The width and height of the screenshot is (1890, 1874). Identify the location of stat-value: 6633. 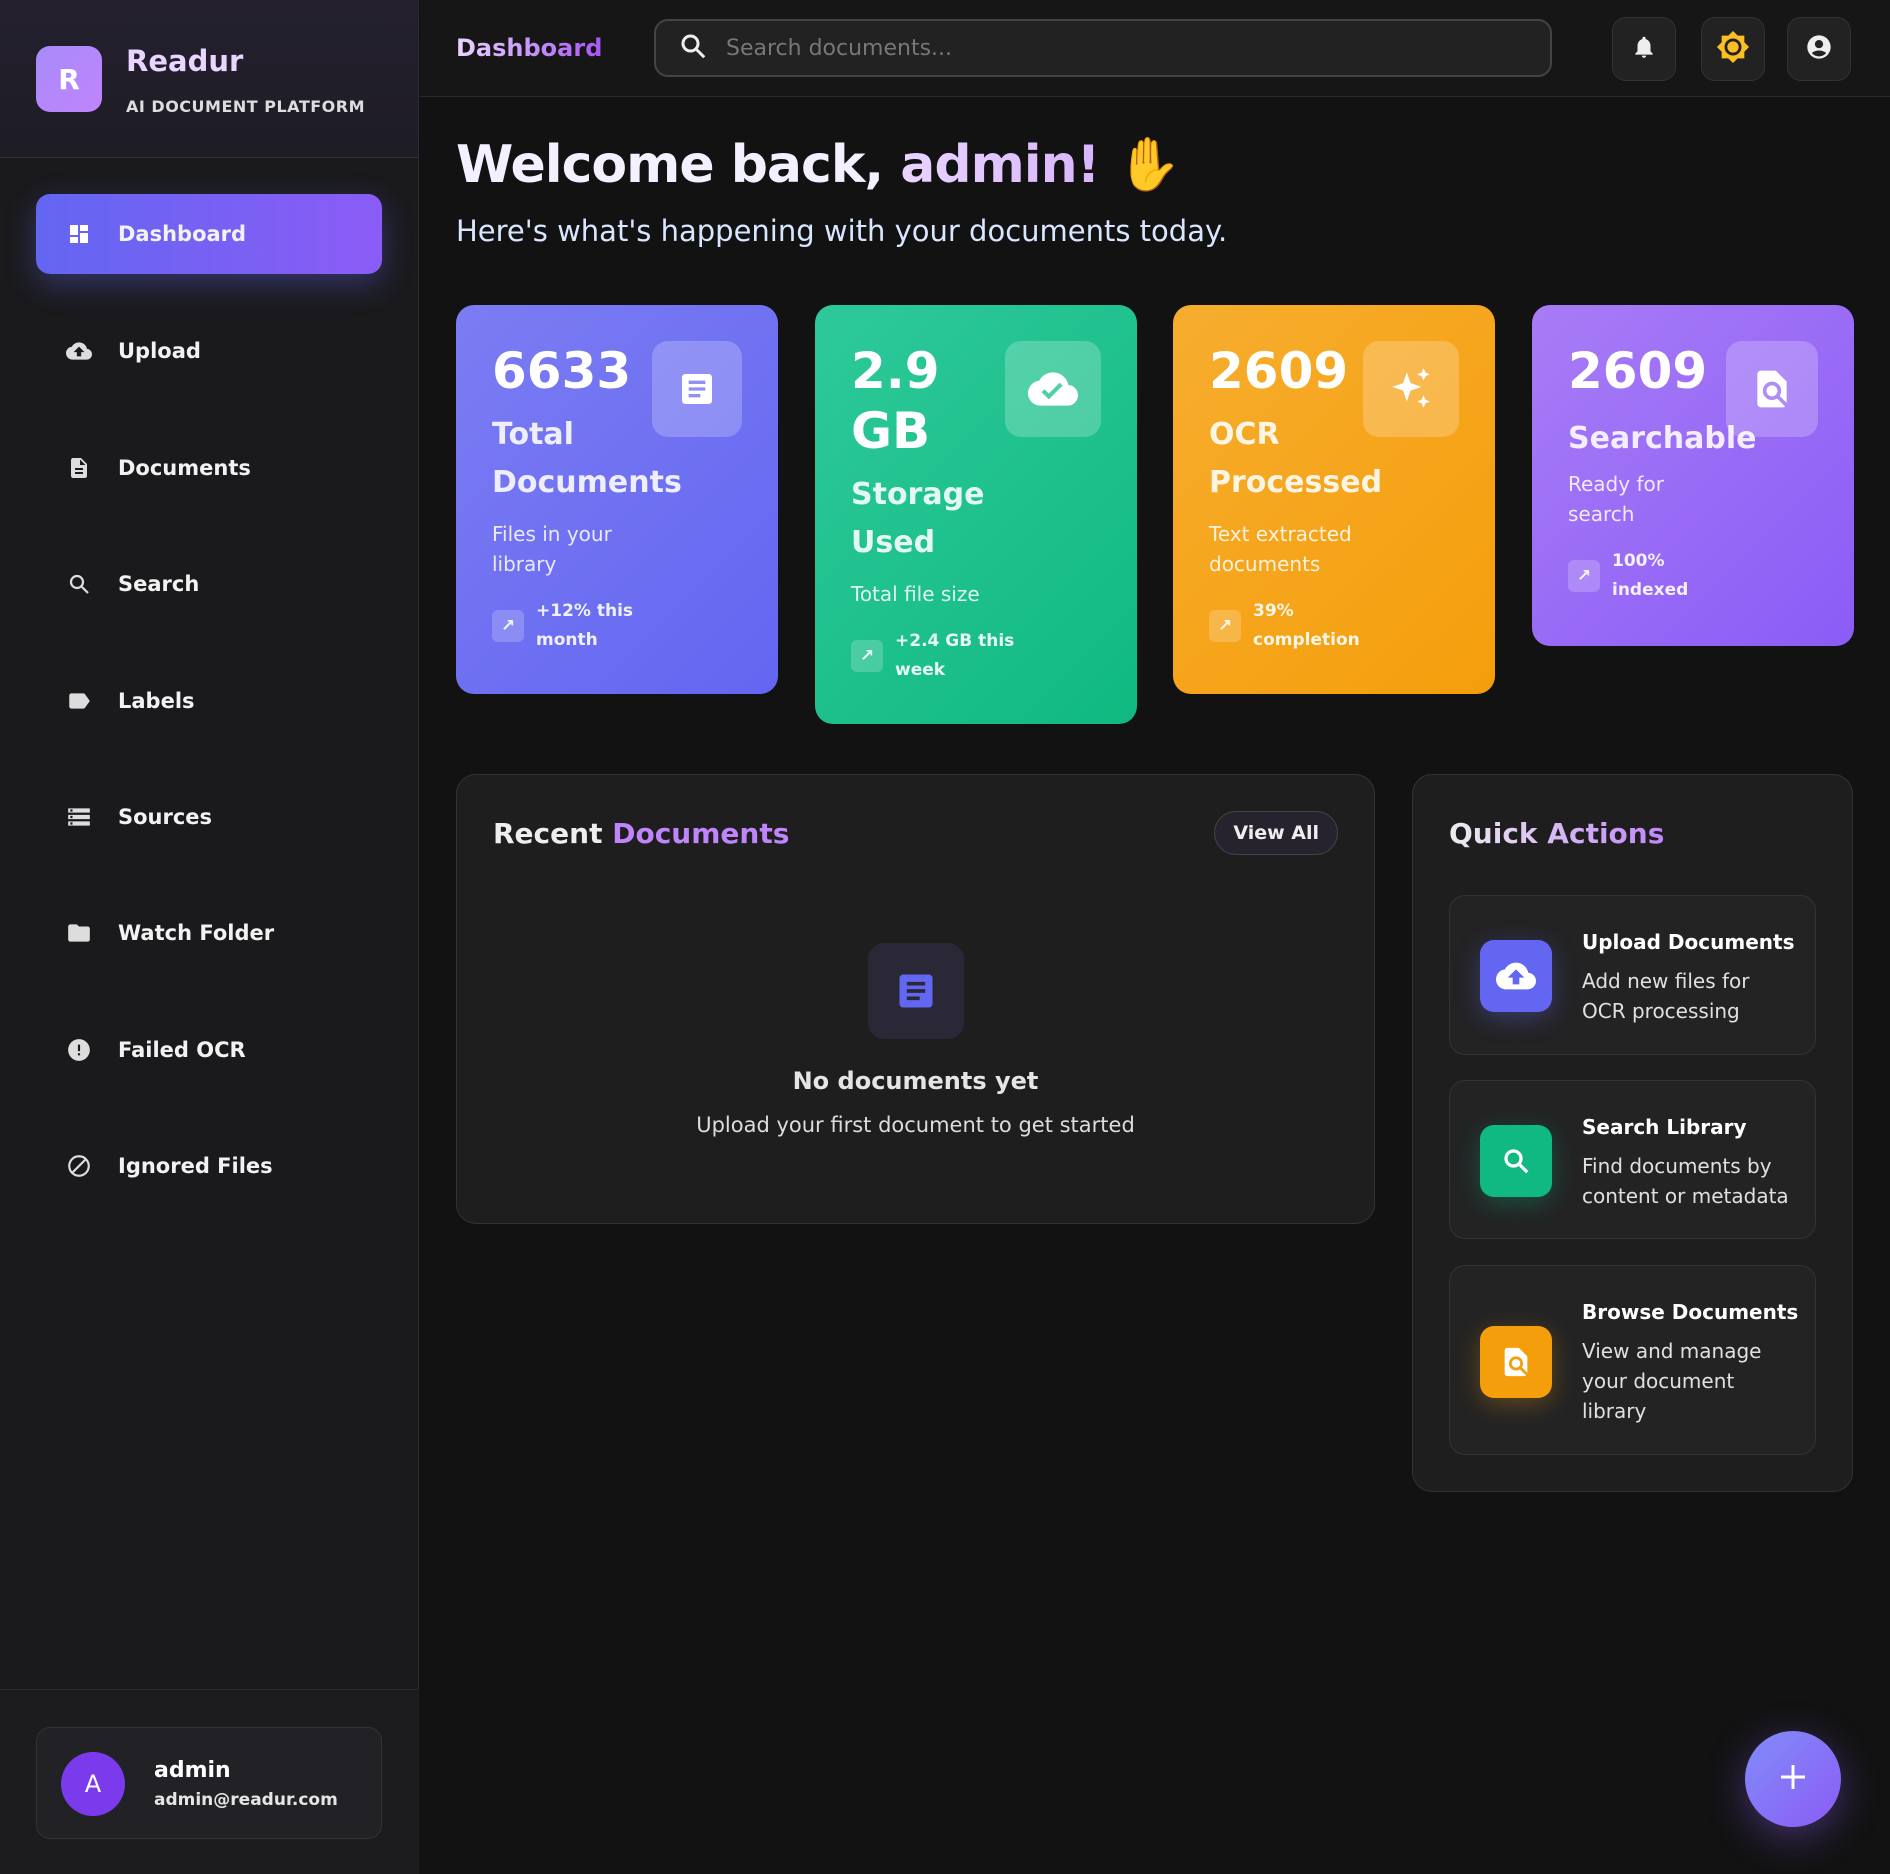
(562, 371).